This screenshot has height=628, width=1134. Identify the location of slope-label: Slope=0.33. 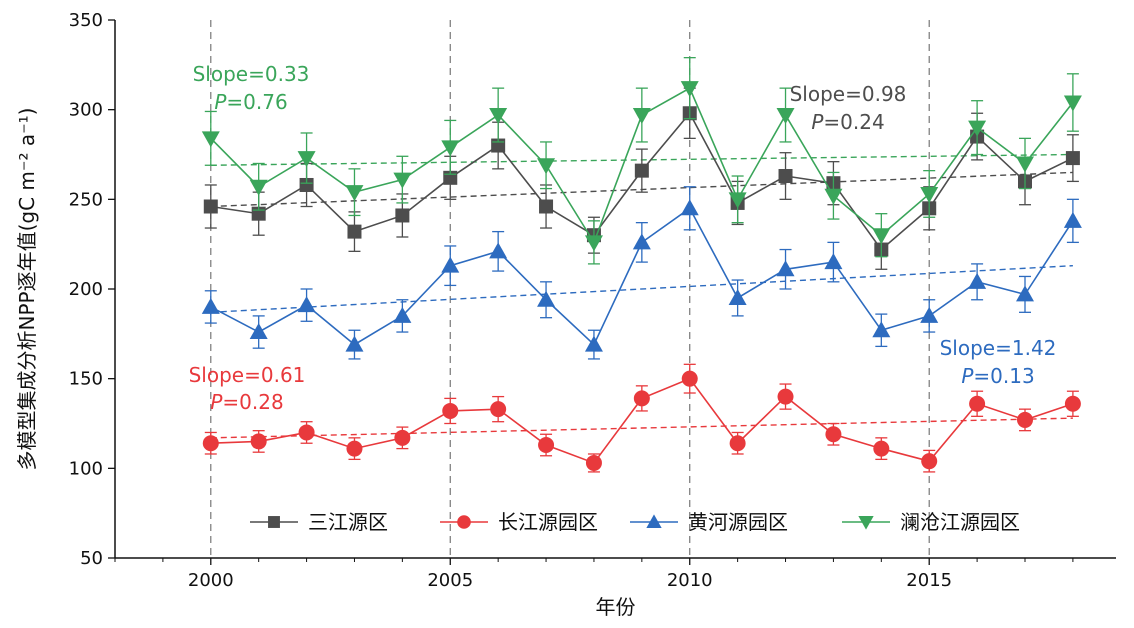
(251, 74).